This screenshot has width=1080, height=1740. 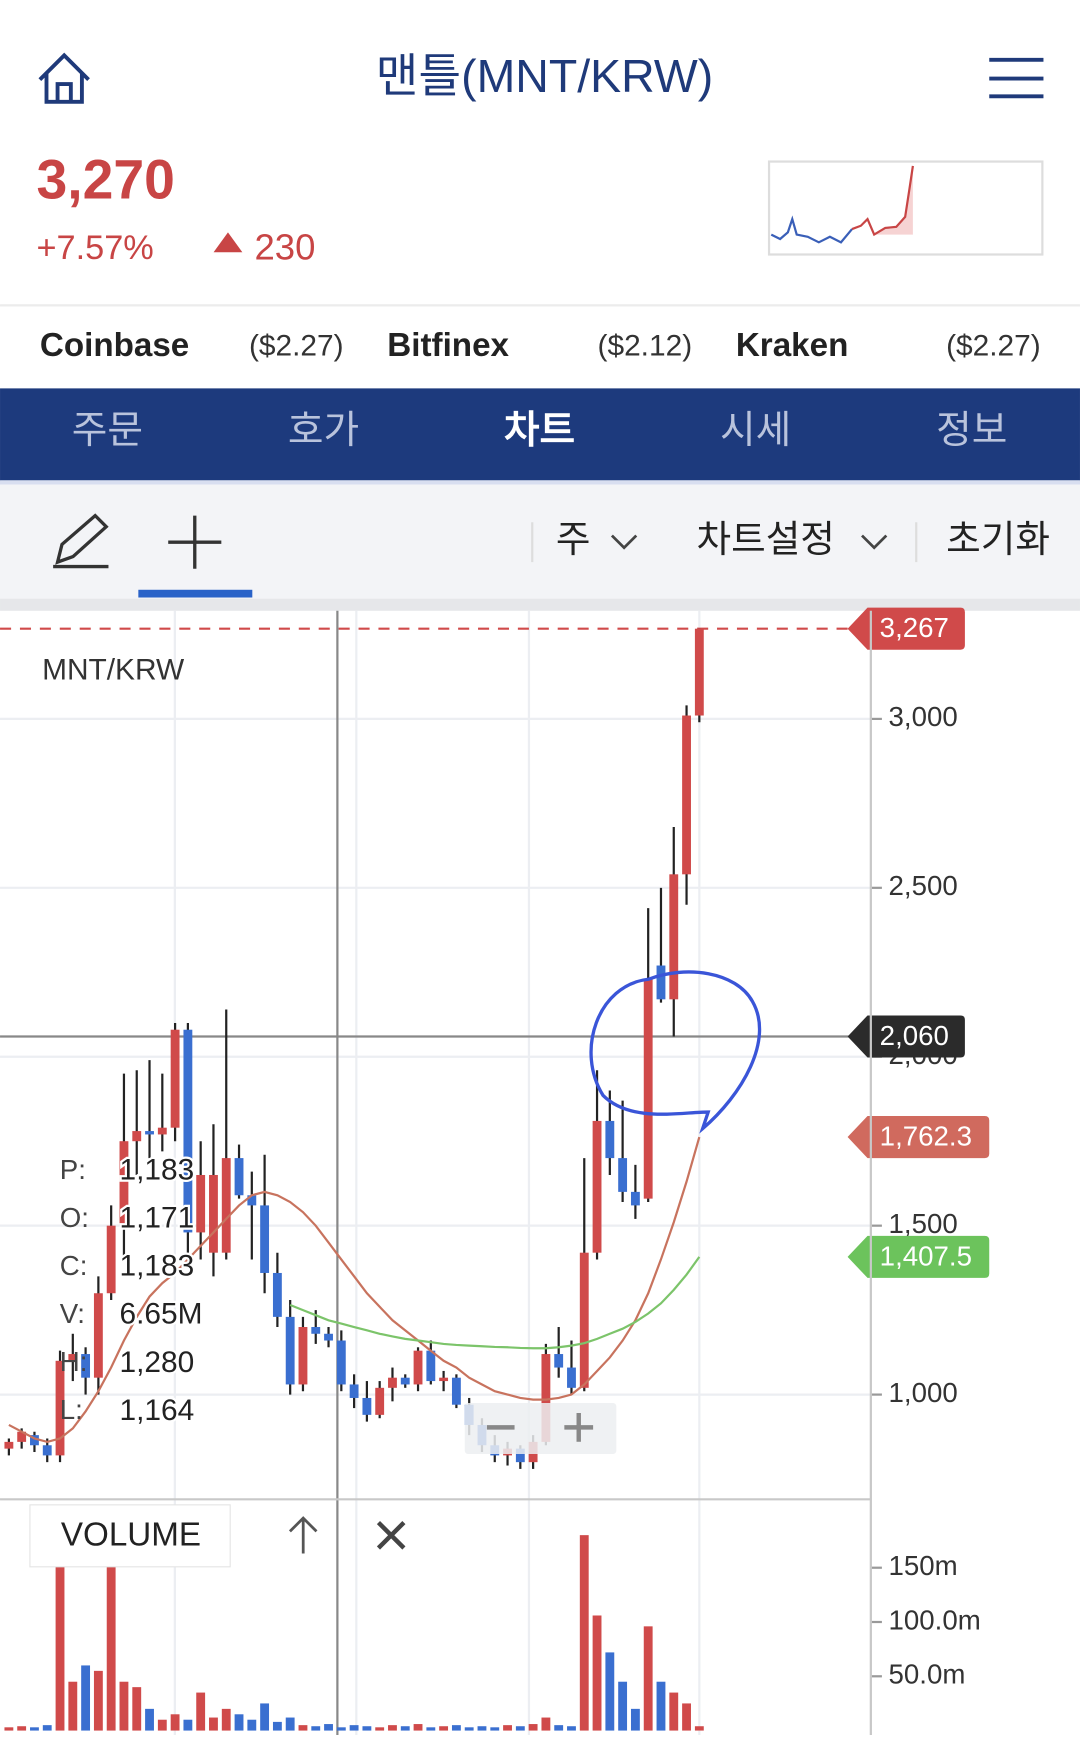 What do you see at coordinates (391, 1535) in the screenshot?
I see `close-icon` at bounding box center [391, 1535].